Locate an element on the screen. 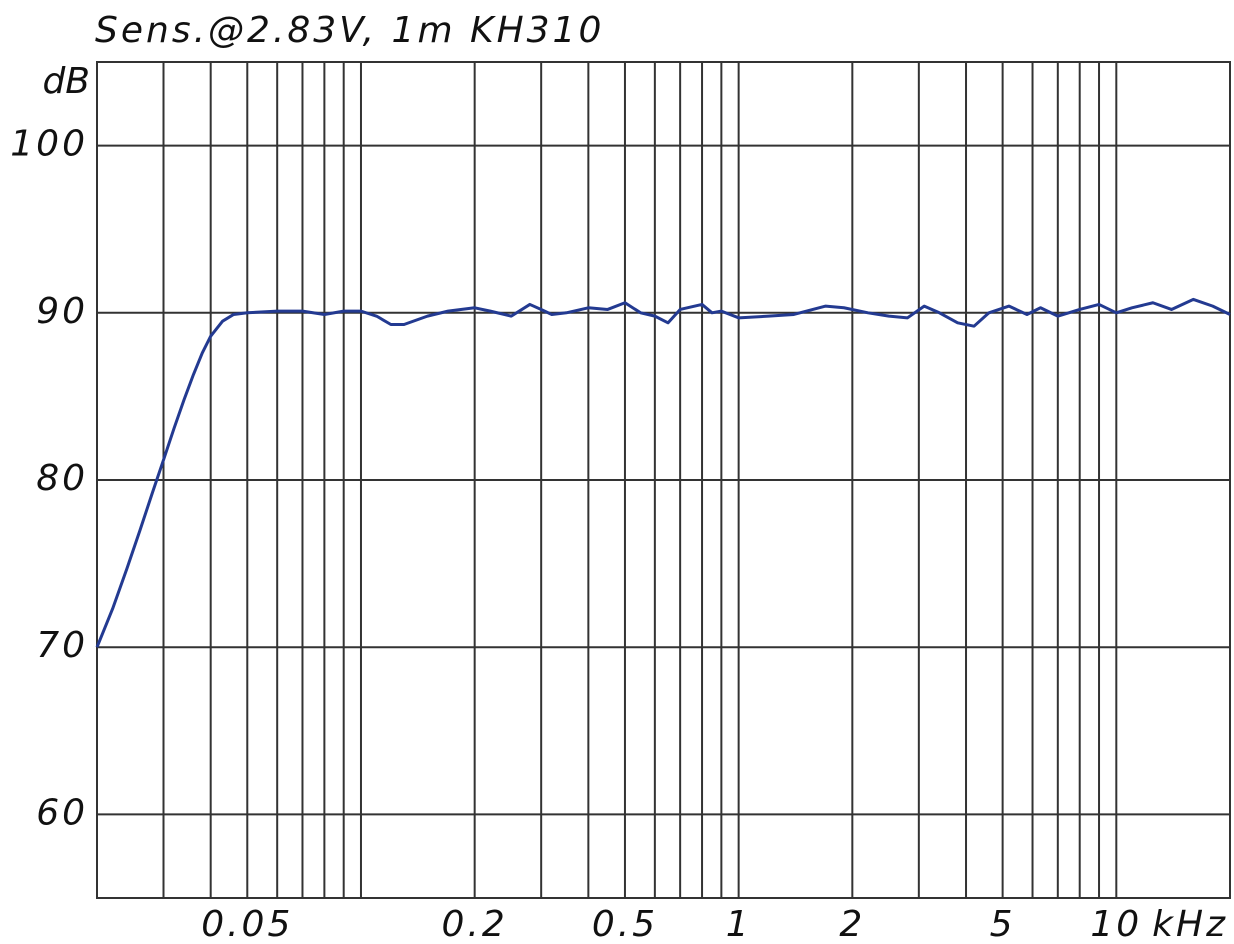 The image size is (1234, 944). x-tick-label: 10 is located at coordinates (1116, 924).